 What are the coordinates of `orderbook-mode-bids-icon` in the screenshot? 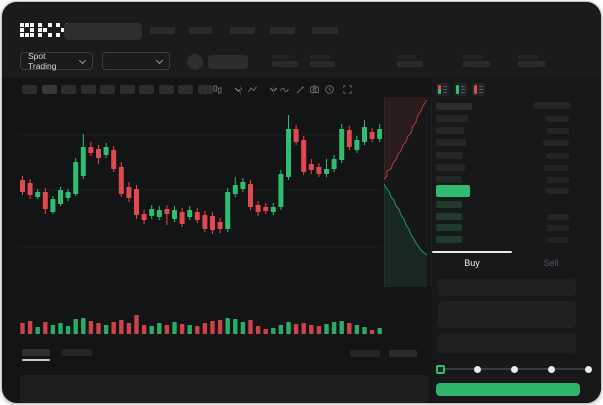 It's located at (460, 89).